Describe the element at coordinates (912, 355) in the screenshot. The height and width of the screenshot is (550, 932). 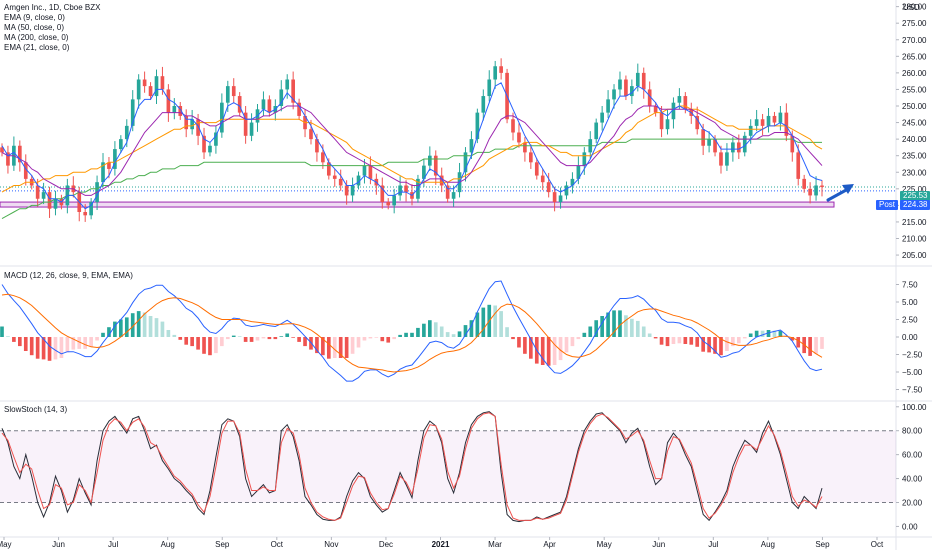
I see `macd-axis-tick-label: −2.50` at that location.